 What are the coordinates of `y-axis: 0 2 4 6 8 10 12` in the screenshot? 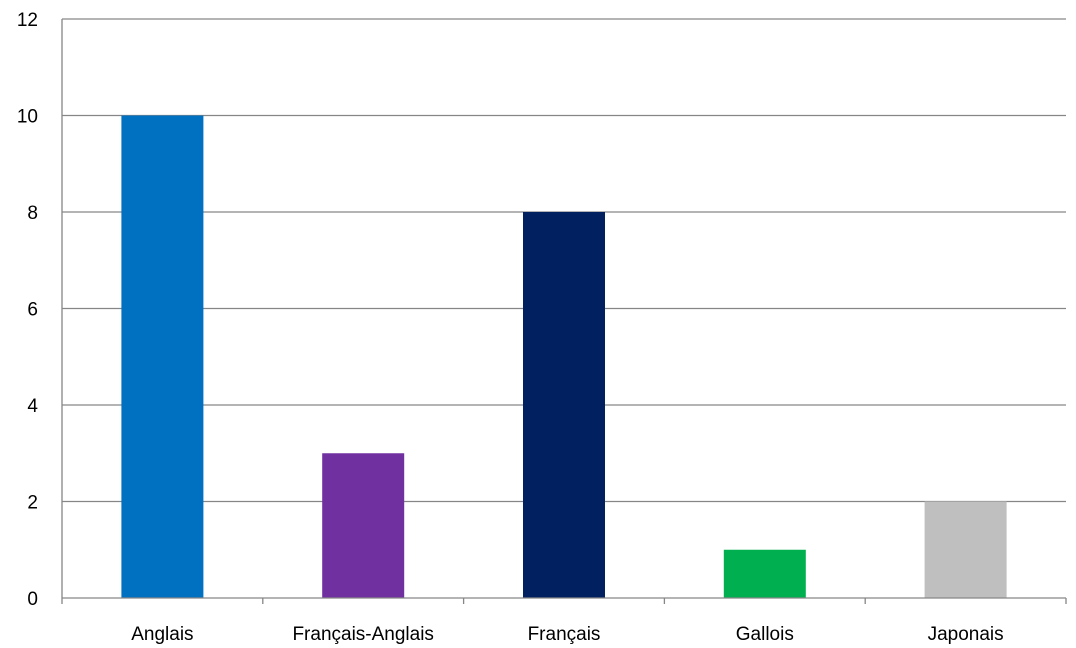 It's located at (40, 310).